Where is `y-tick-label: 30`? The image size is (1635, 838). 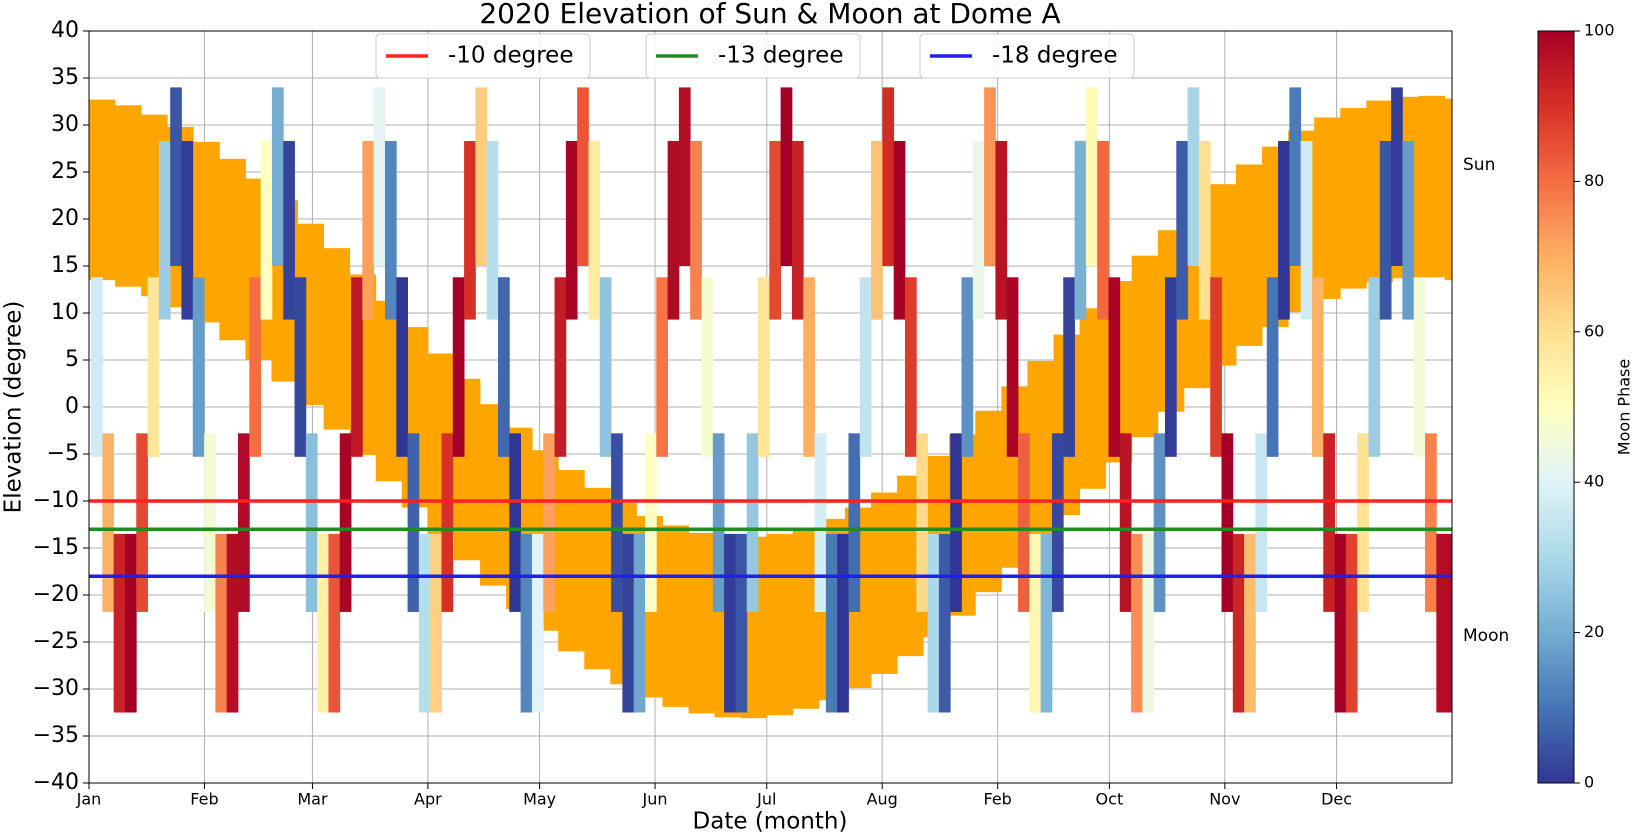
y-tick-label: 30 is located at coordinates (65, 124).